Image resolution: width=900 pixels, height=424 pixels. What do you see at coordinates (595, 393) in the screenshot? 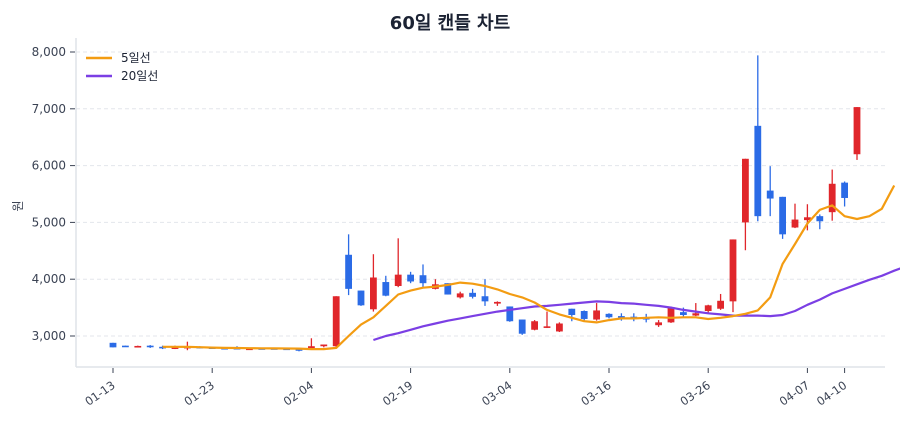
I see `x-tick-label: 03-16` at bounding box center [595, 393].